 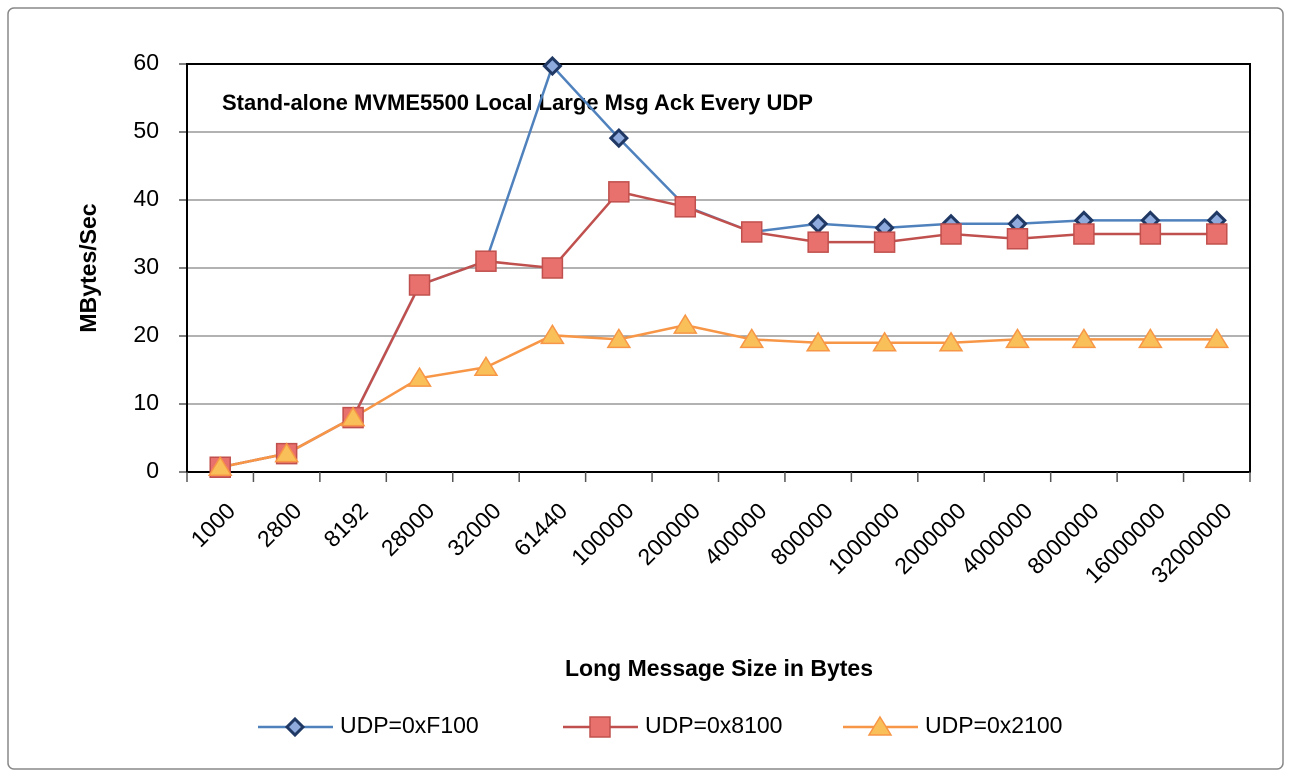 What do you see at coordinates (88, 267) in the screenshot?
I see `y-axis-label: MBytes/Sec` at bounding box center [88, 267].